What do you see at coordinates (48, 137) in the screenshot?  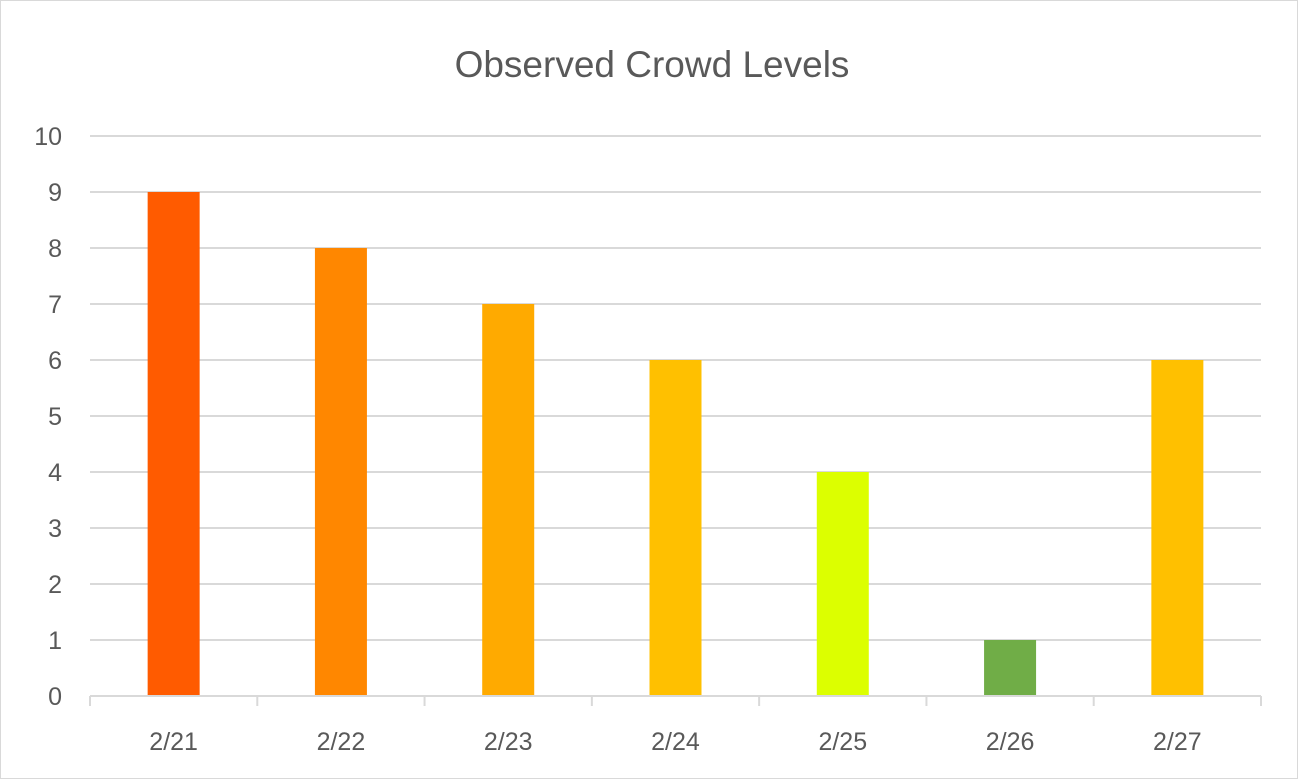 I see `y-tick-label: 10` at bounding box center [48, 137].